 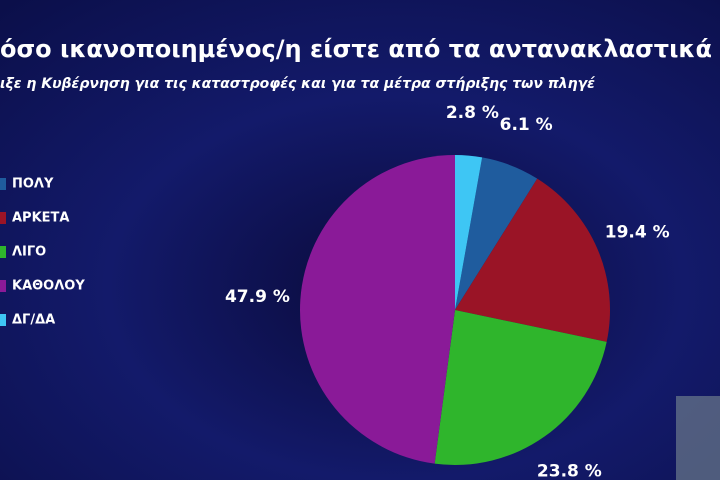 What do you see at coordinates (33, 320) in the screenshot?
I see `legend-label: ΔΓ/ΔΑ` at bounding box center [33, 320].